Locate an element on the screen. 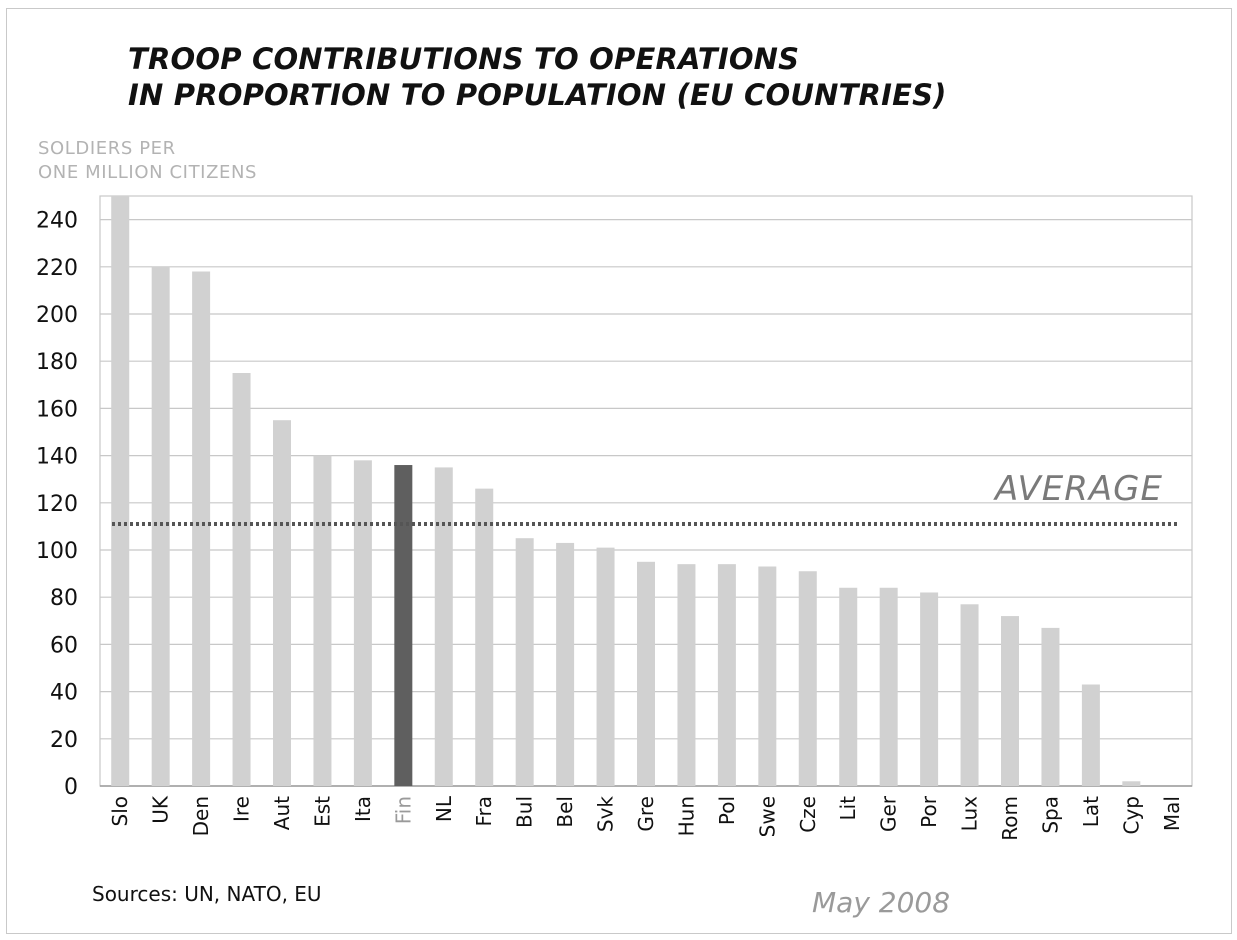 This screenshot has width=1237, height=940. x-tick-label: Por is located at coordinates (929, 811).